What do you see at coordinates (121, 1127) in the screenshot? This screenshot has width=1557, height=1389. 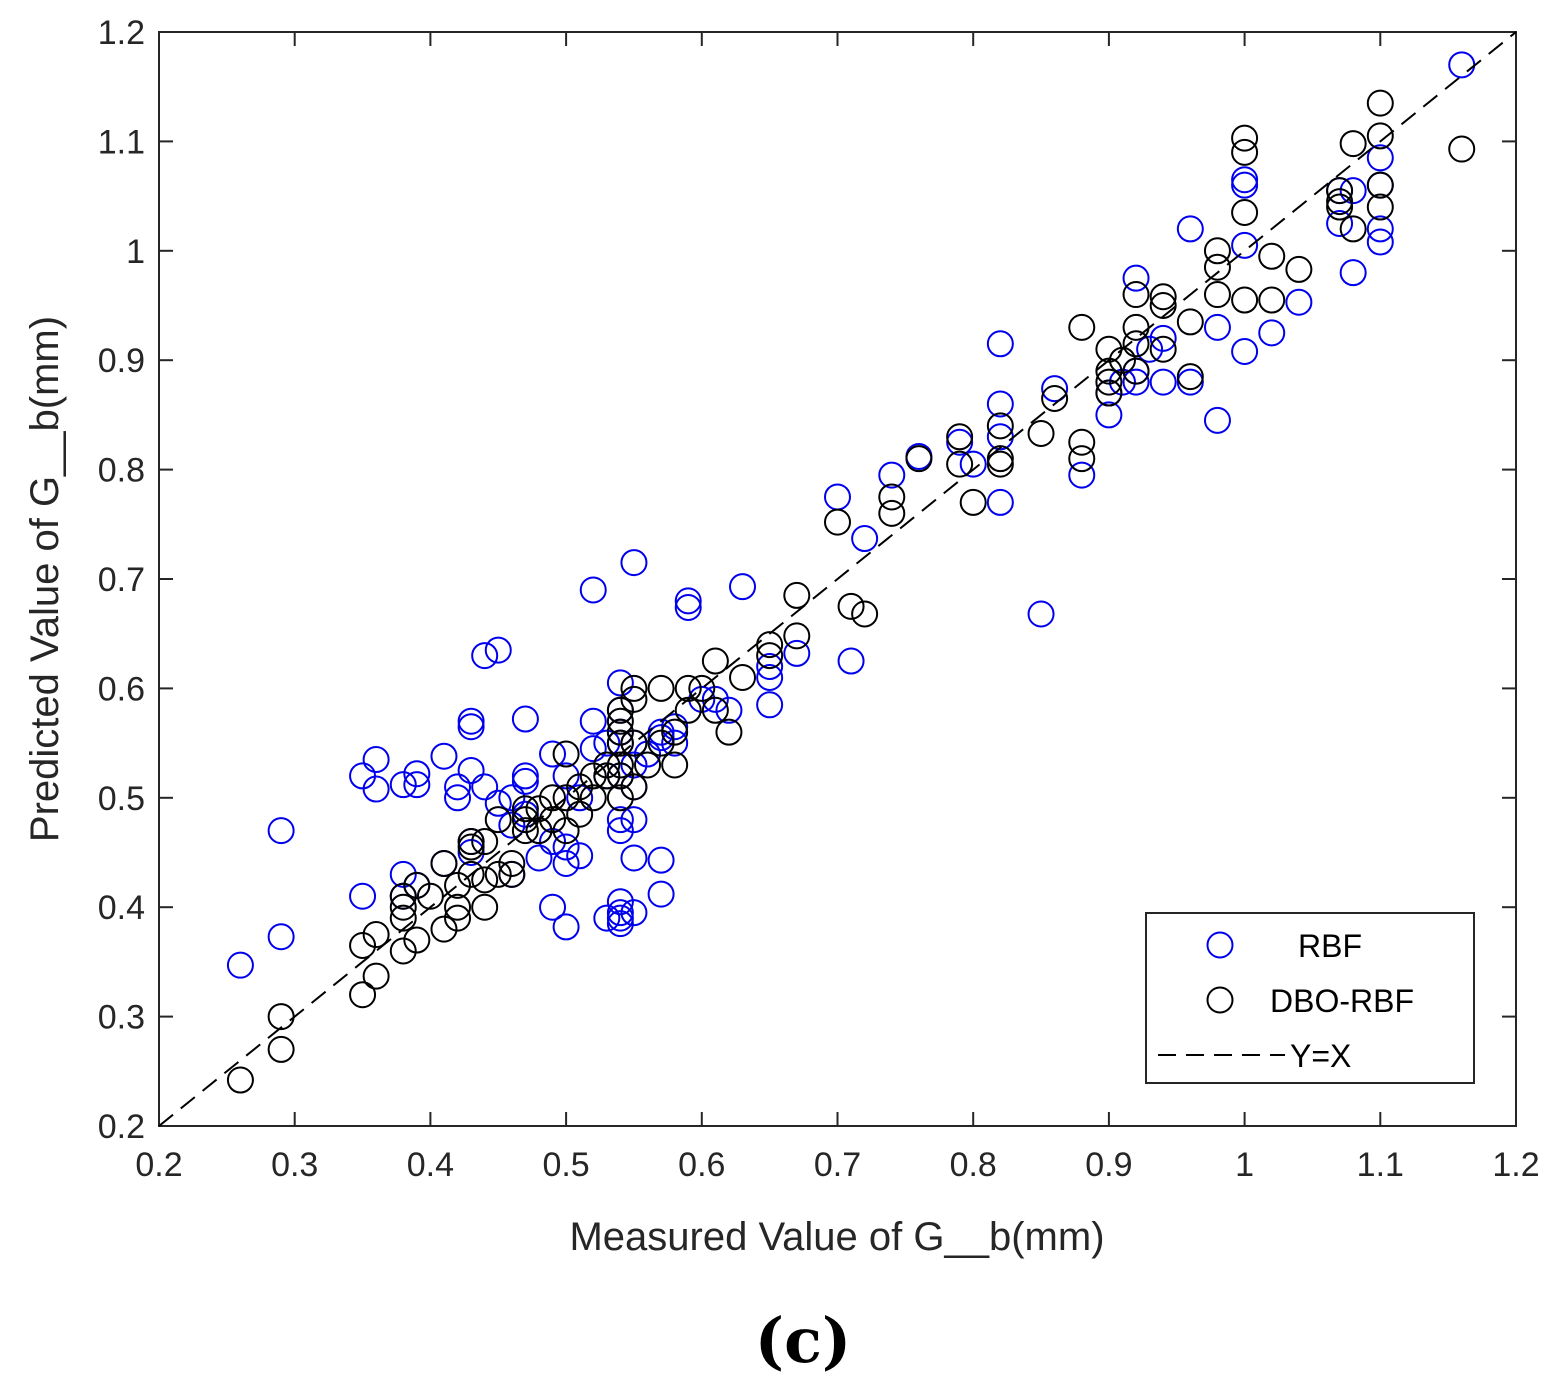 I see `y-tick-label: 0.2` at bounding box center [121, 1127].